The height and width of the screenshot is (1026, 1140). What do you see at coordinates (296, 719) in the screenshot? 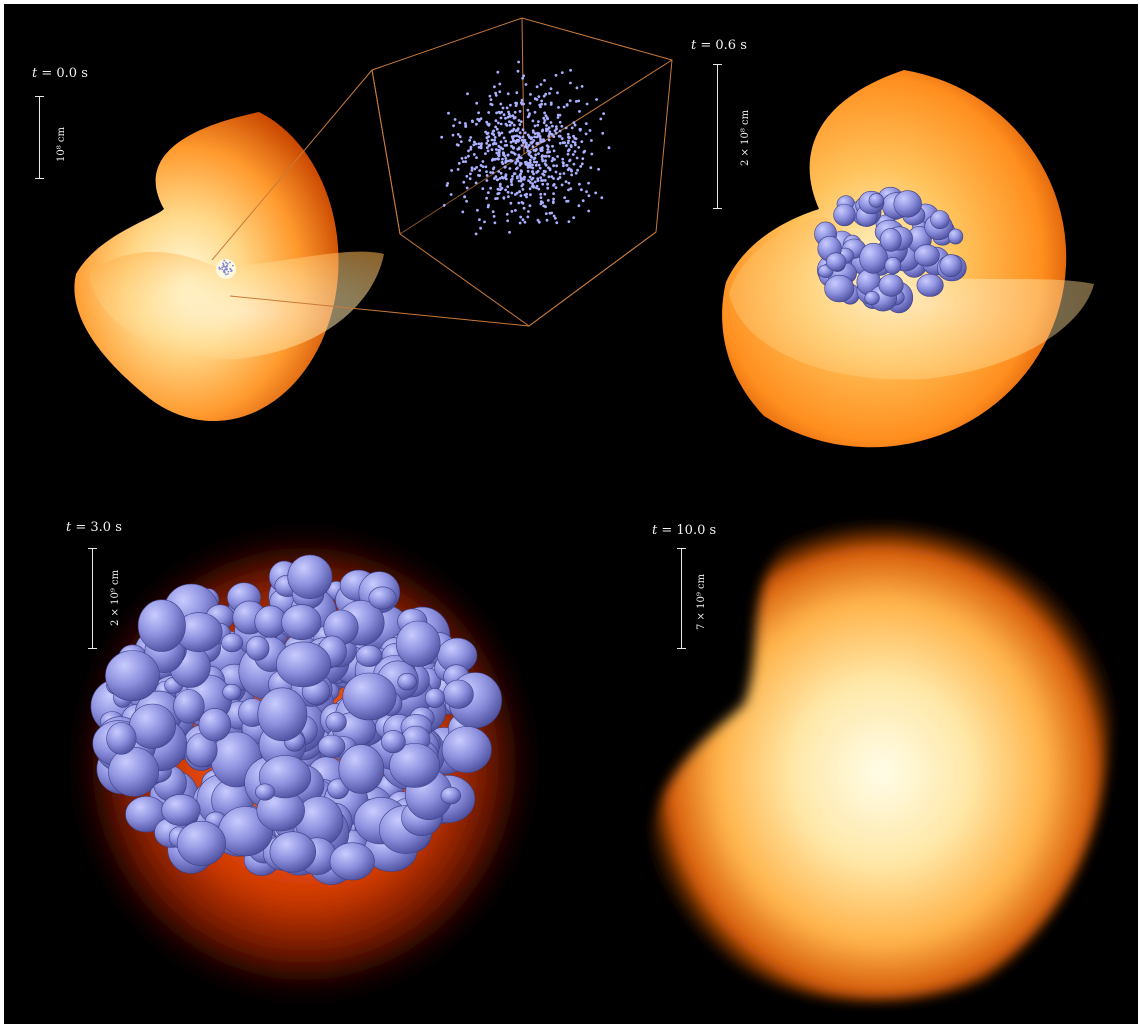
I see `deflagration-bubbles-t3` at bounding box center [296, 719].